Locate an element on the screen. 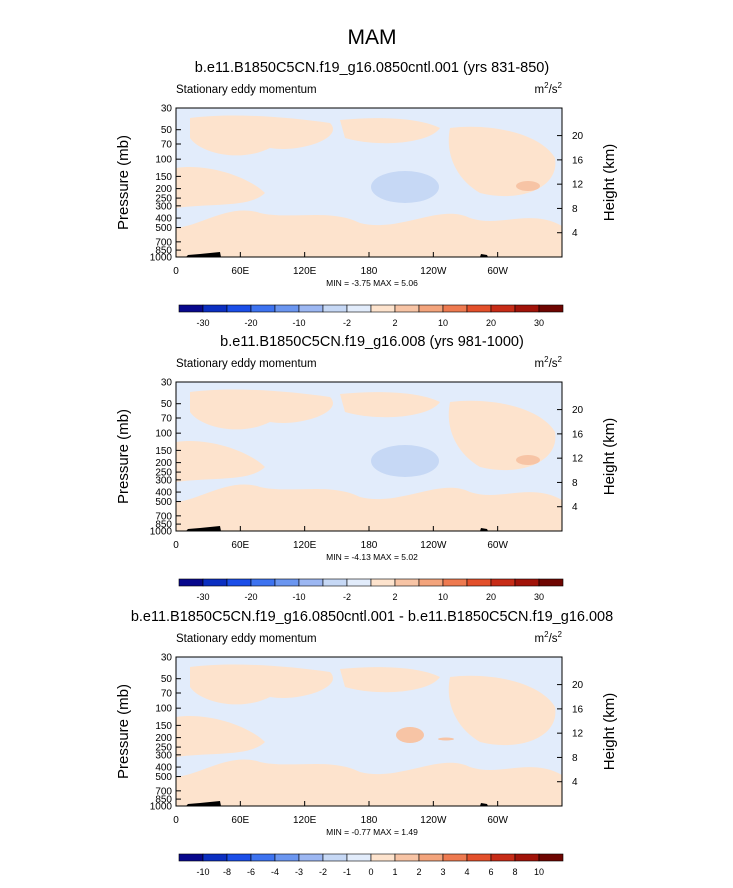 This screenshot has height=888, width=733. colorbar-label: 20 is located at coordinates (491, 597).